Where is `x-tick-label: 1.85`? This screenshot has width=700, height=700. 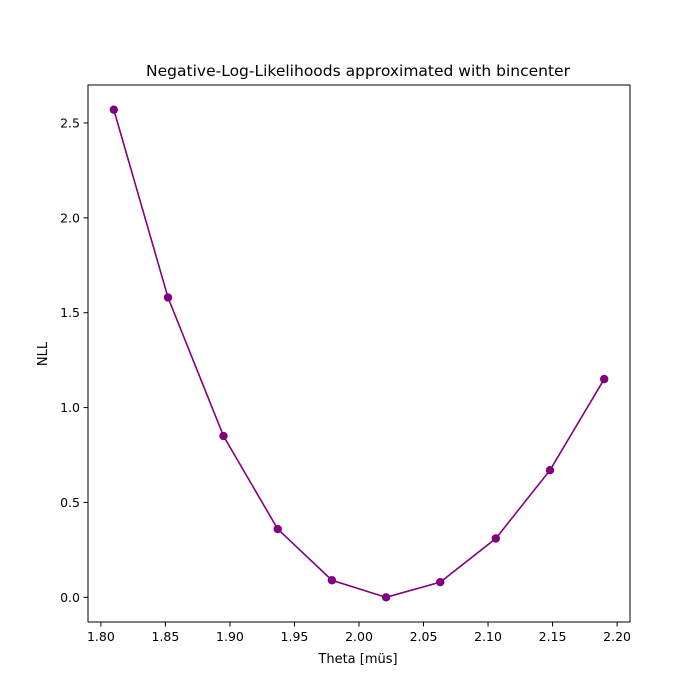
x-tick-label: 1.85 is located at coordinates (166, 636).